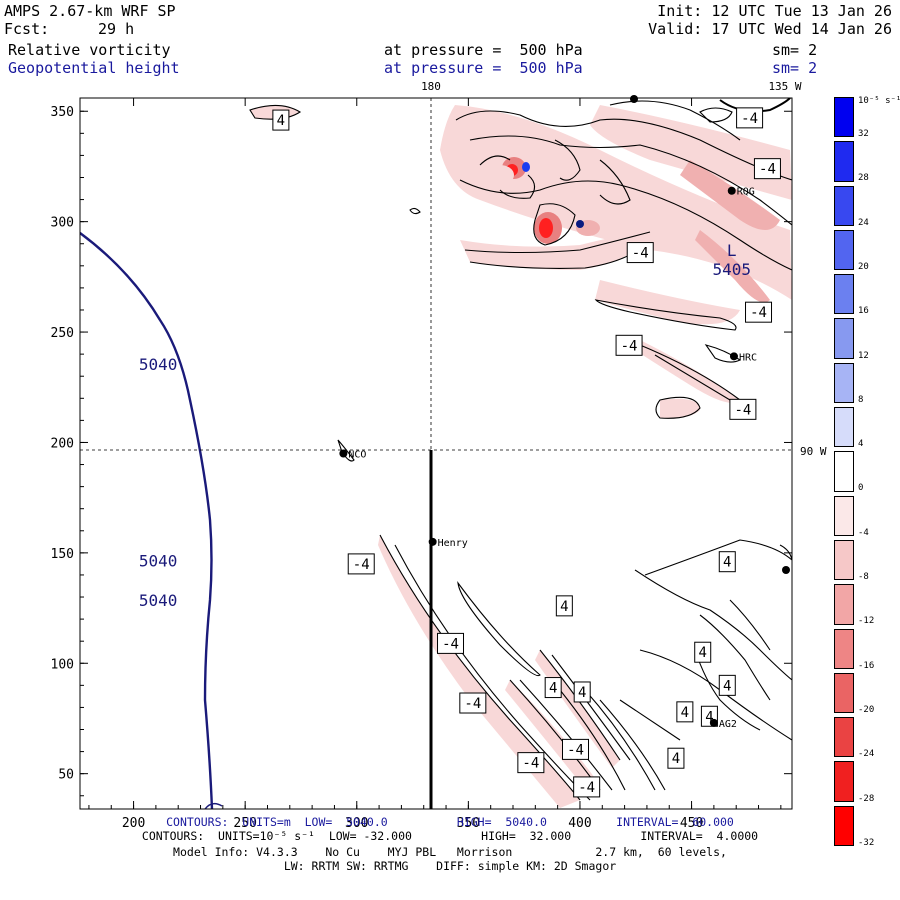  Describe the element at coordinates (62, 554) in the screenshot. I see `y-tick-label: 150` at that location.